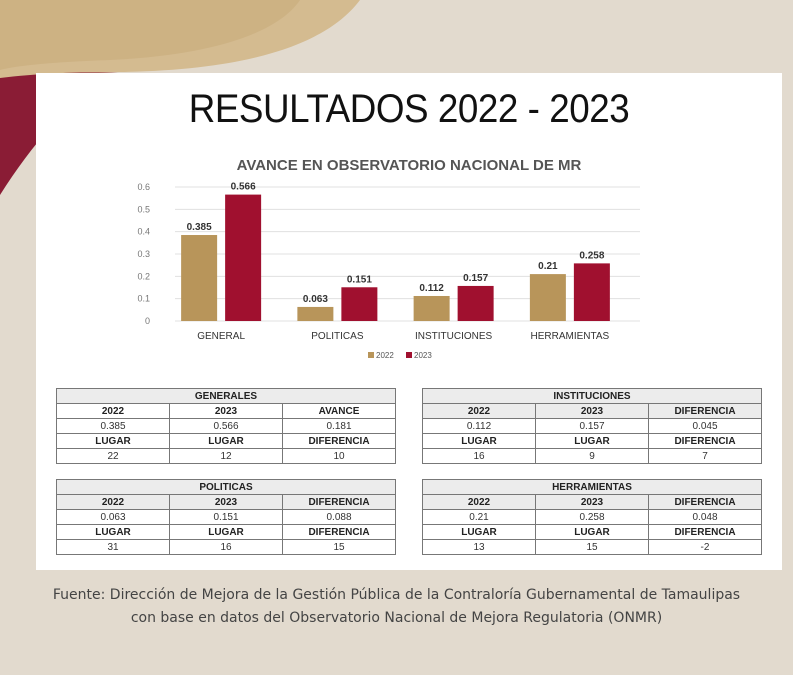 This screenshot has width=793, height=675. I want to click on data-label: 0.258, so click(591, 255).